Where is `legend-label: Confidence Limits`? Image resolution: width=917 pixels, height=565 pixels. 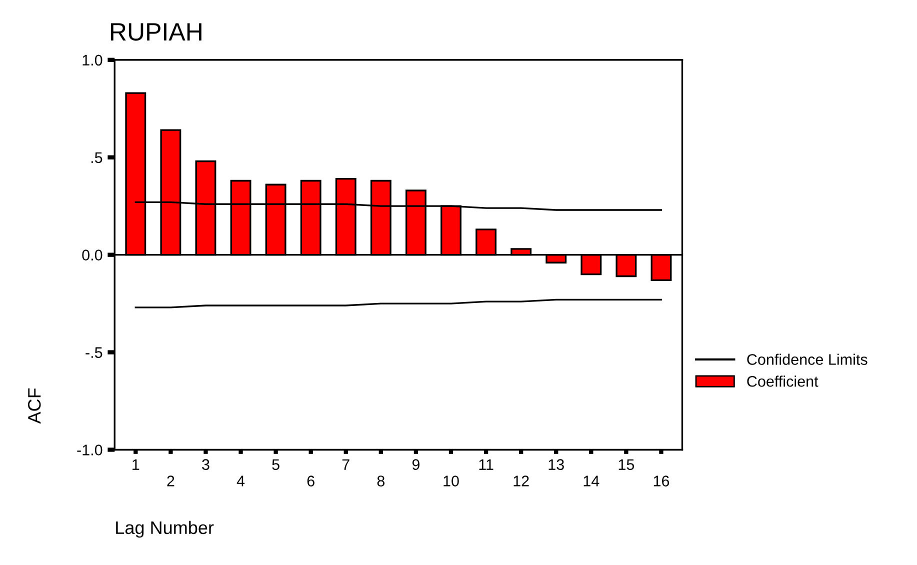 legend-label: Confidence Limits is located at coordinates (807, 359).